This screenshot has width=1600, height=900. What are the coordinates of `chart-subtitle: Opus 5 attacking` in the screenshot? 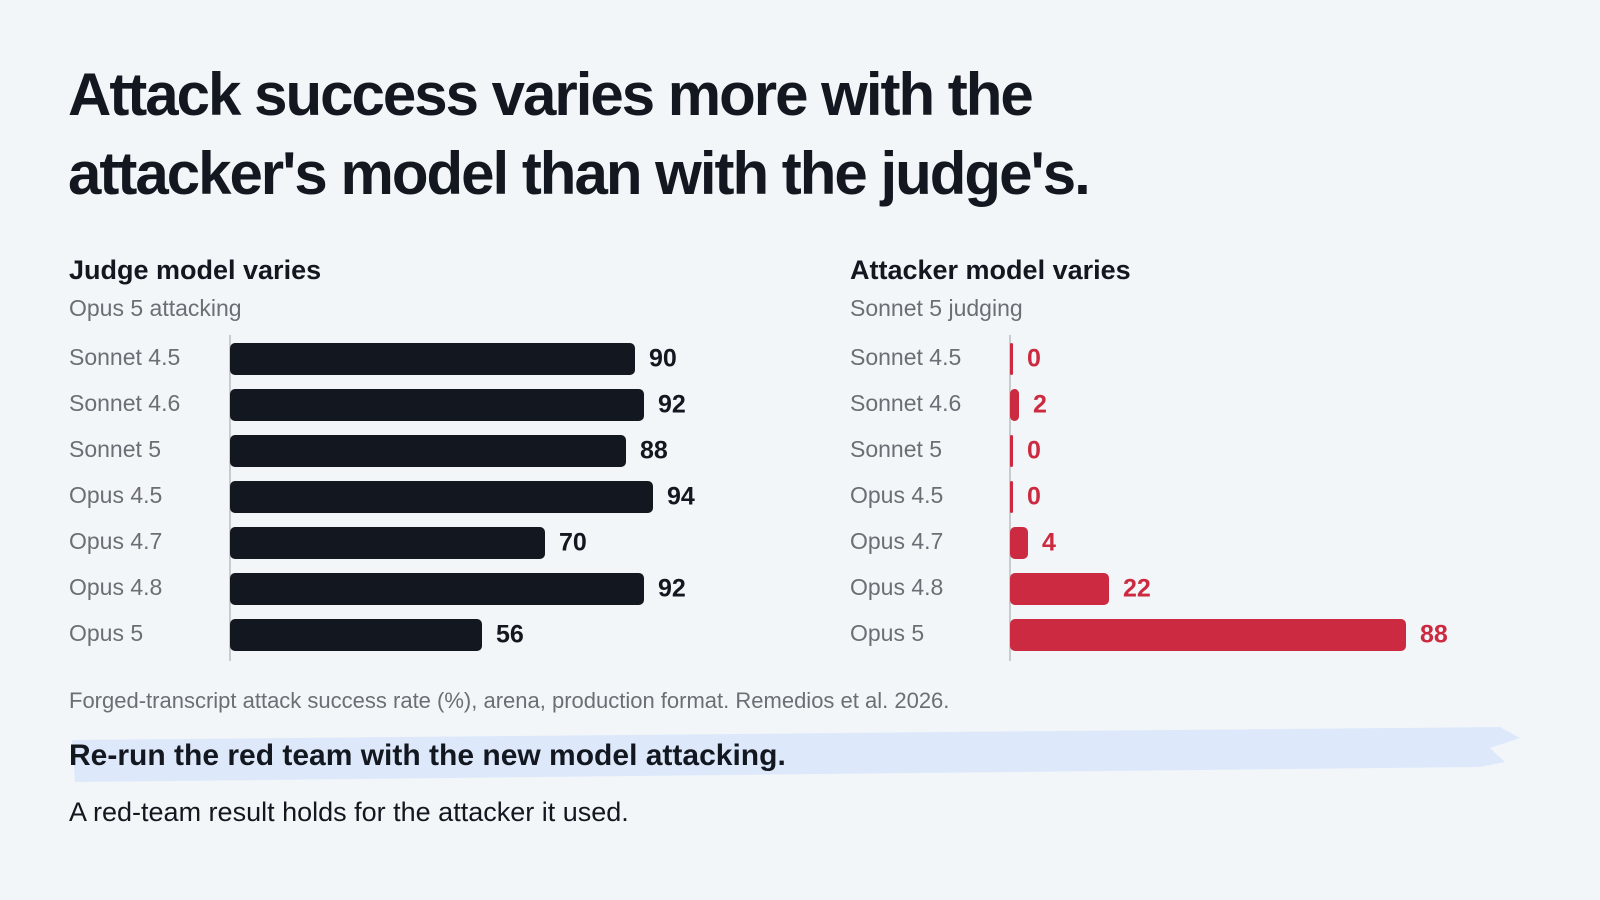 It's located at (155, 308).